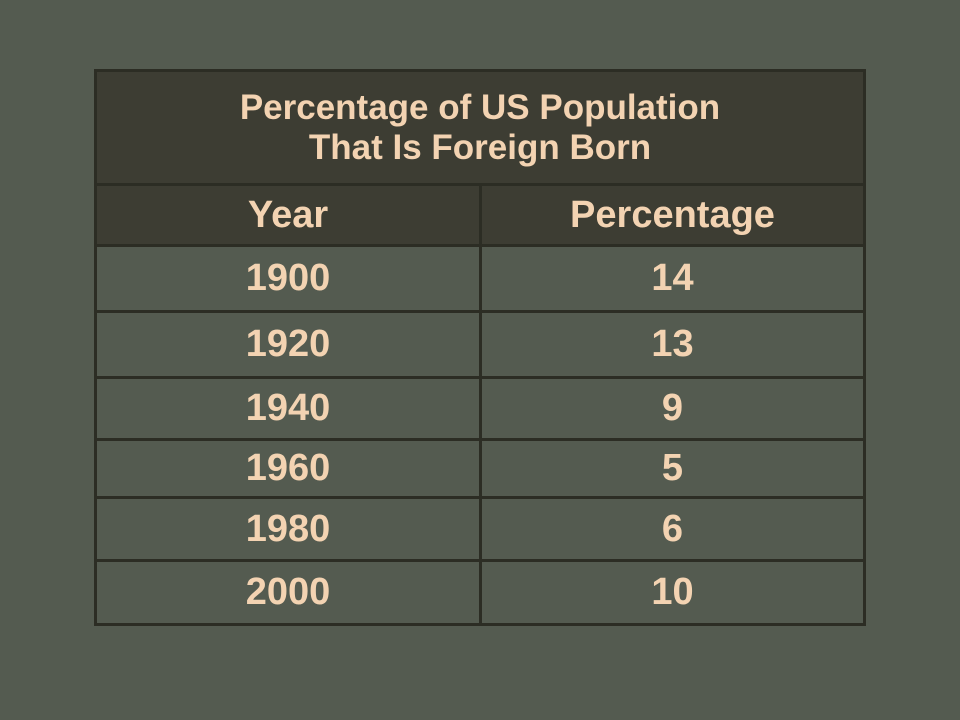  I want to click on column-header-percentage: Percentage, so click(672, 215).